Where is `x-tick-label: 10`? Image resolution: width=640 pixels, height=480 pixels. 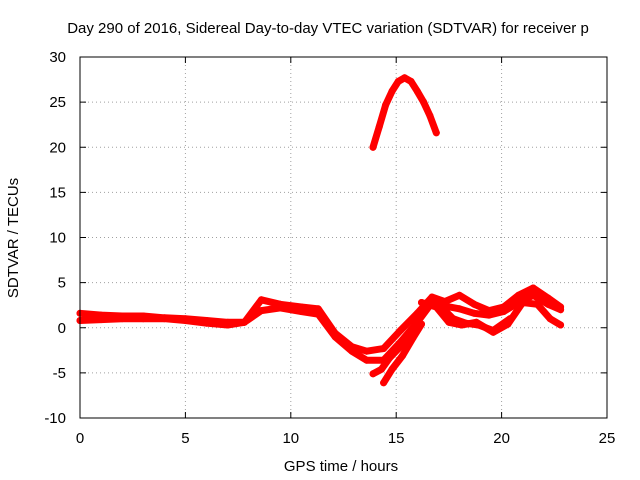
x-tick-label: 10 is located at coordinates (290, 438).